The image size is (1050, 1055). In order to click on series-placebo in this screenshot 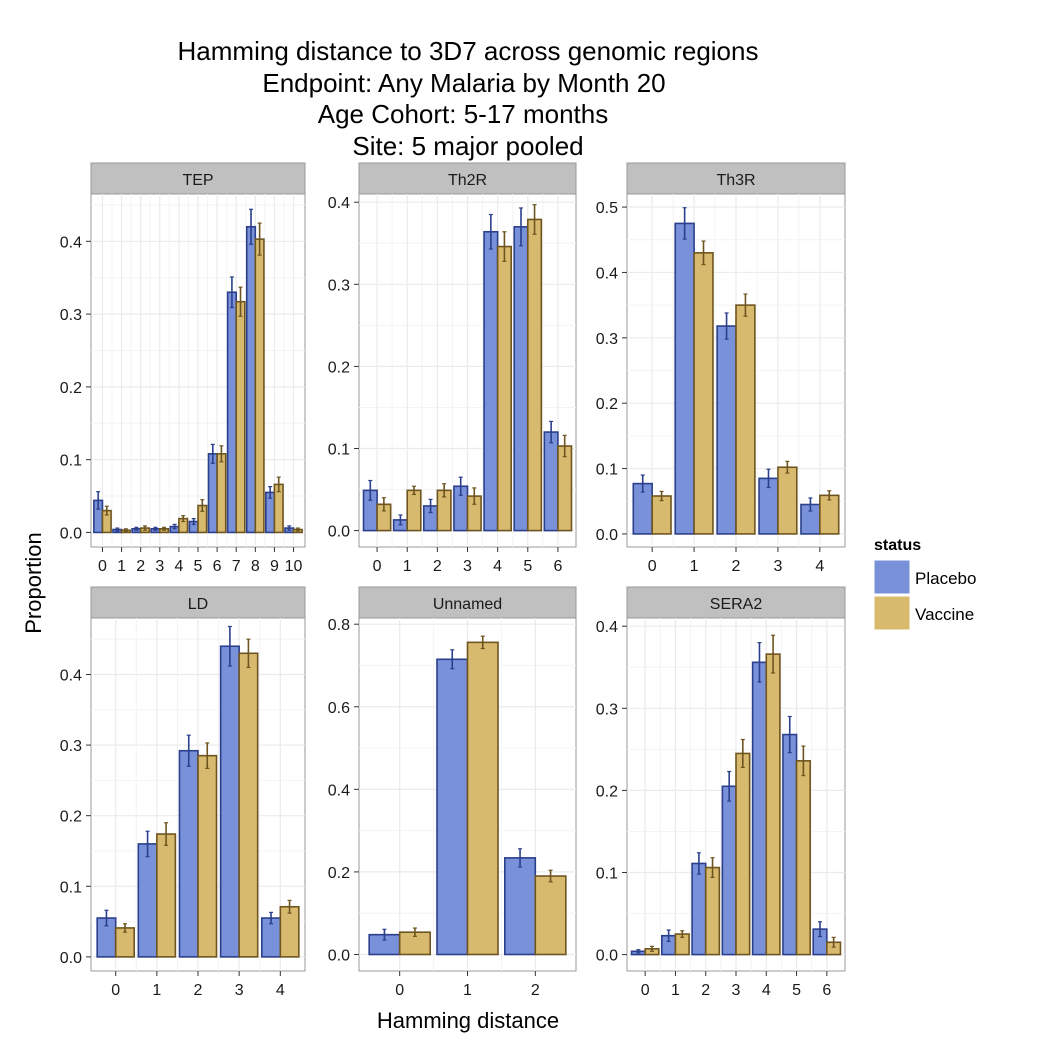, I will do `click(452, 802)`.